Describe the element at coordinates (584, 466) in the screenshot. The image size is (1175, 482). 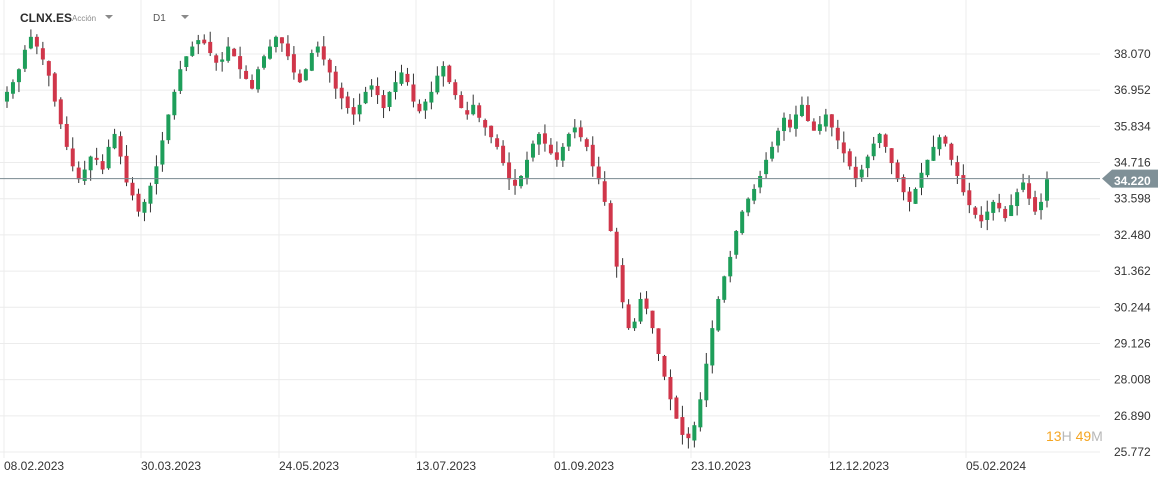
I see `x-tick-label: 01.09.2023` at that location.